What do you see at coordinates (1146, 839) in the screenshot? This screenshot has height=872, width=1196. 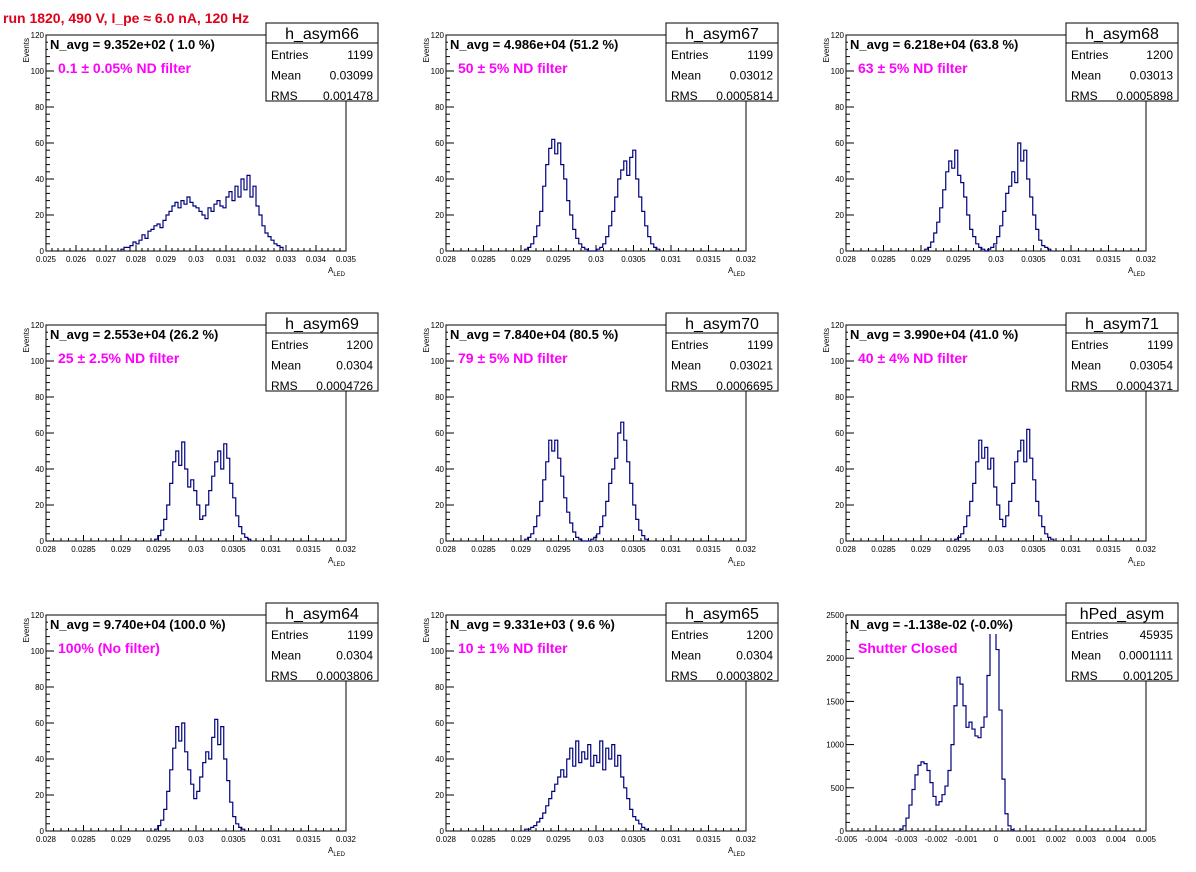 I see `x-tick-label: 0.005` at bounding box center [1146, 839].